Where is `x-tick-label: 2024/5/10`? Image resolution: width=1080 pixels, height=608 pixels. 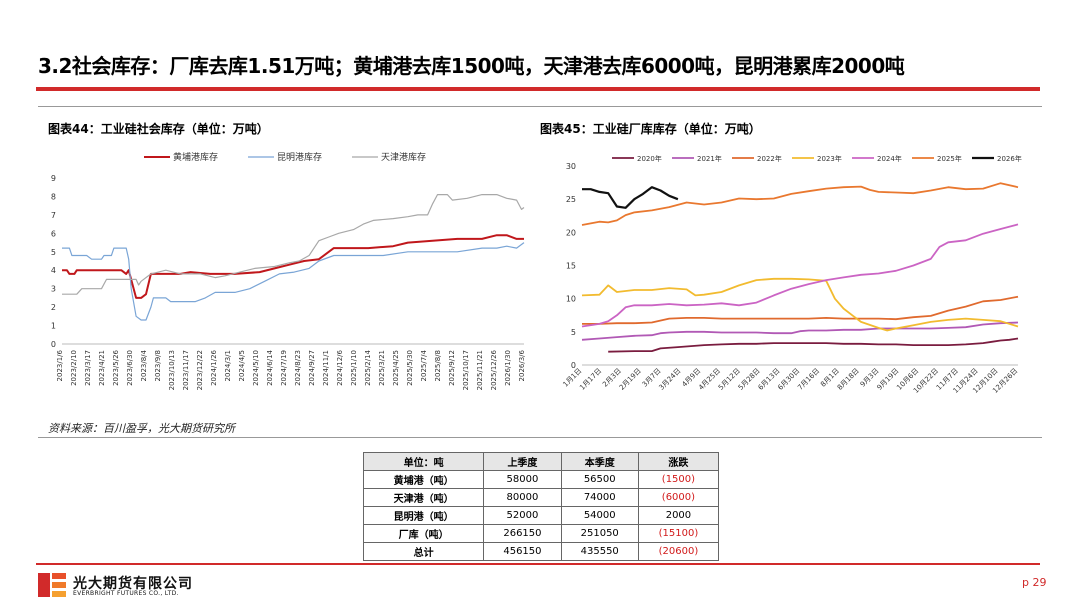 x-tick-label: 2024/5/10 is located at coordinates (256, 368).